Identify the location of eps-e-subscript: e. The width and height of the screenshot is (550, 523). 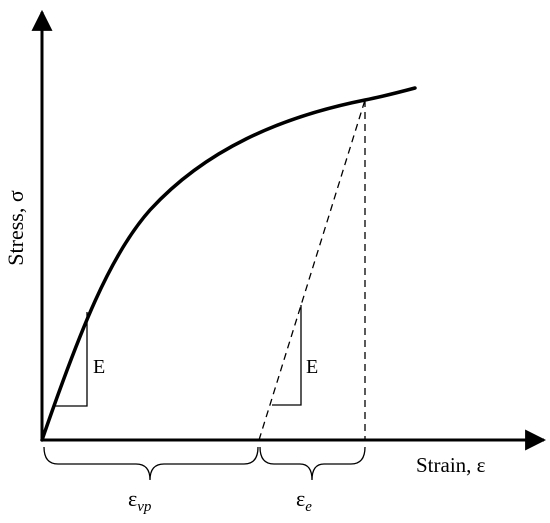
(308, 507).